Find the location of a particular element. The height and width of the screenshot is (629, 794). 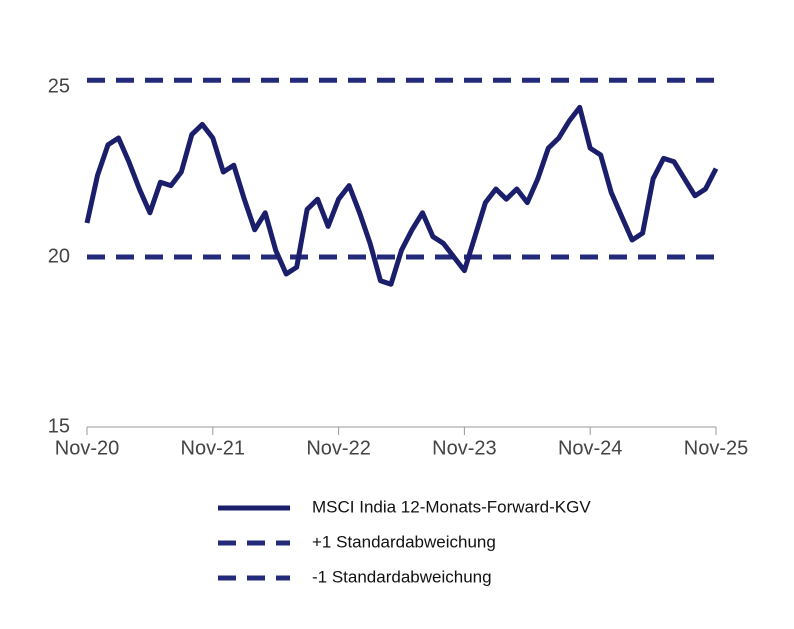

legend-label: +1 Standardabweichung is located at coordinates (404, 541).